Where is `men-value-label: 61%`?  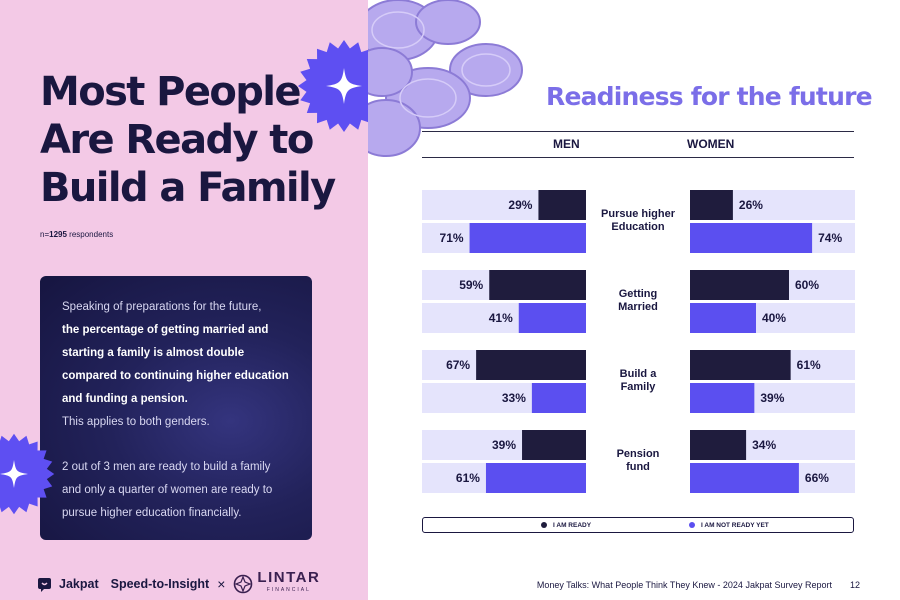 men-value-label: 61% is located at coordinates (468, 478).